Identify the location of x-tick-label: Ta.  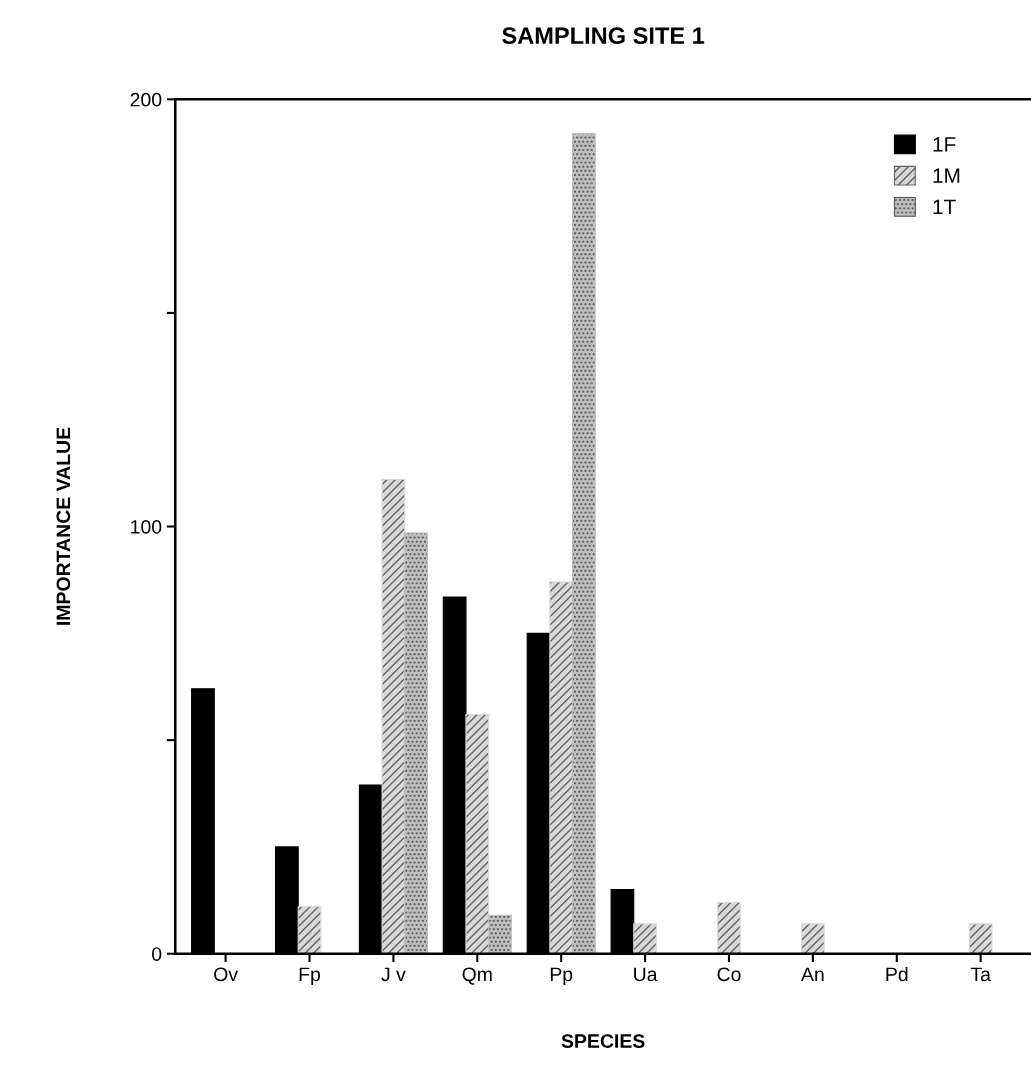
(980, 974).